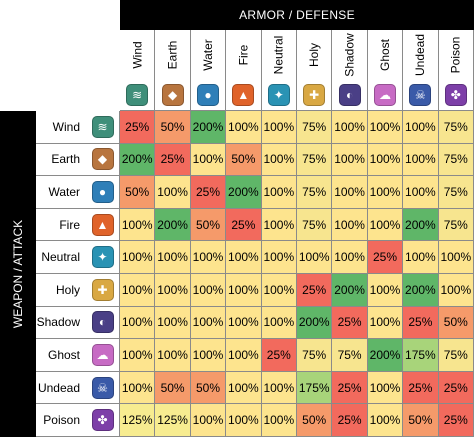 This screenshot has width=474, height=437. I want to click on weapon-attack-sidebar: WEAPON / ATTACK, so click(18, 274).